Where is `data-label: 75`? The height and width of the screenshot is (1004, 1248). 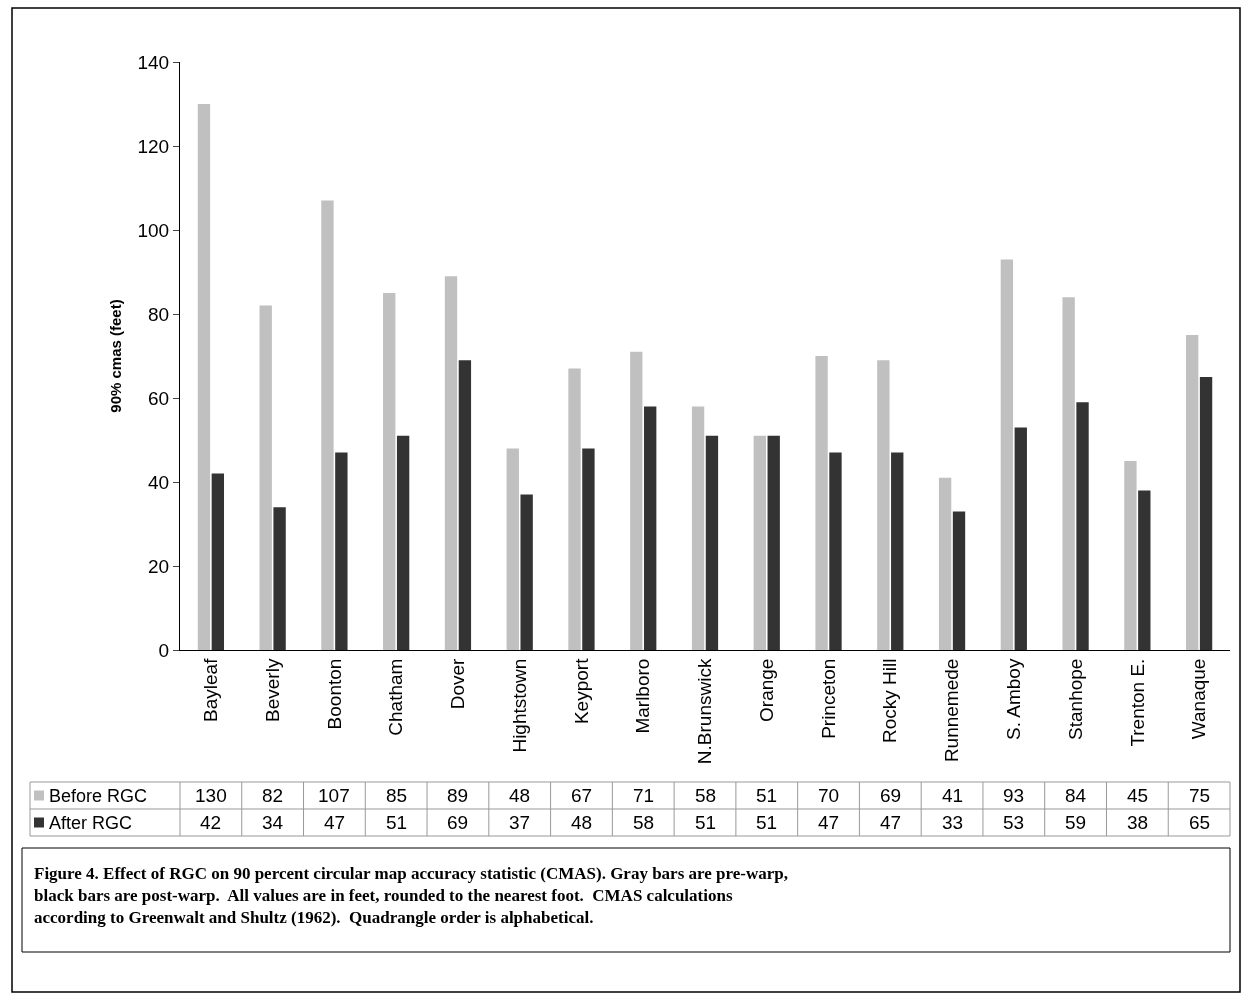 data-label: 75 is located at coordinates (1200, 795).